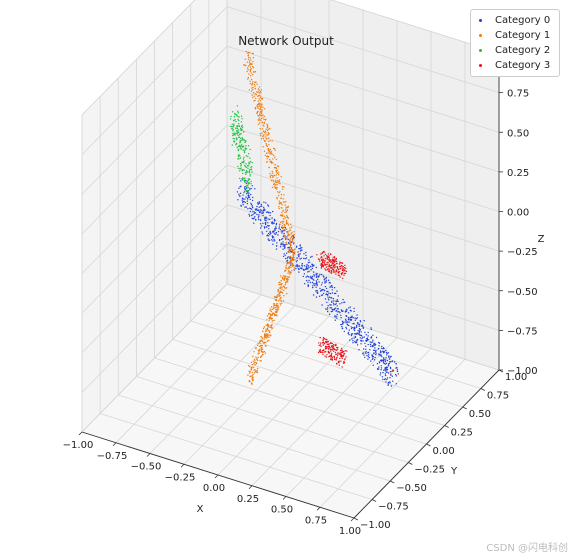 This screenshot has height=558, width=572. Describe the element at coordinates (523, 50) in the screenshot. I see `legend-label: Category 2` at that location.